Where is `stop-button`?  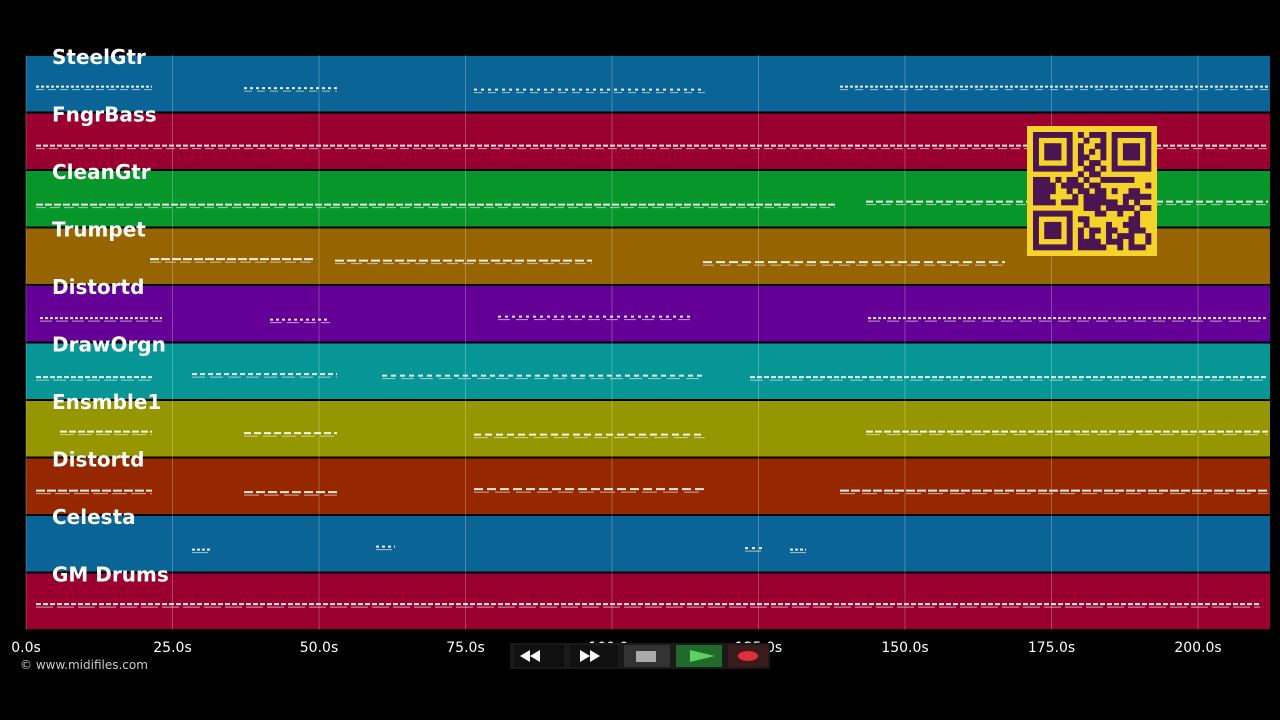 stop-button is located at coordinates (647, 656).